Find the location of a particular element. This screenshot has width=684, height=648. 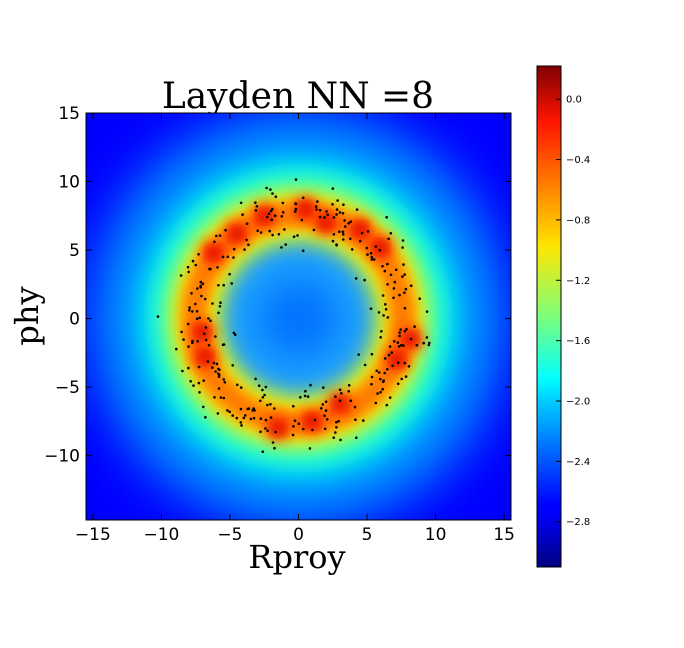

colorbar-frame is located at coordinates (549, 316).